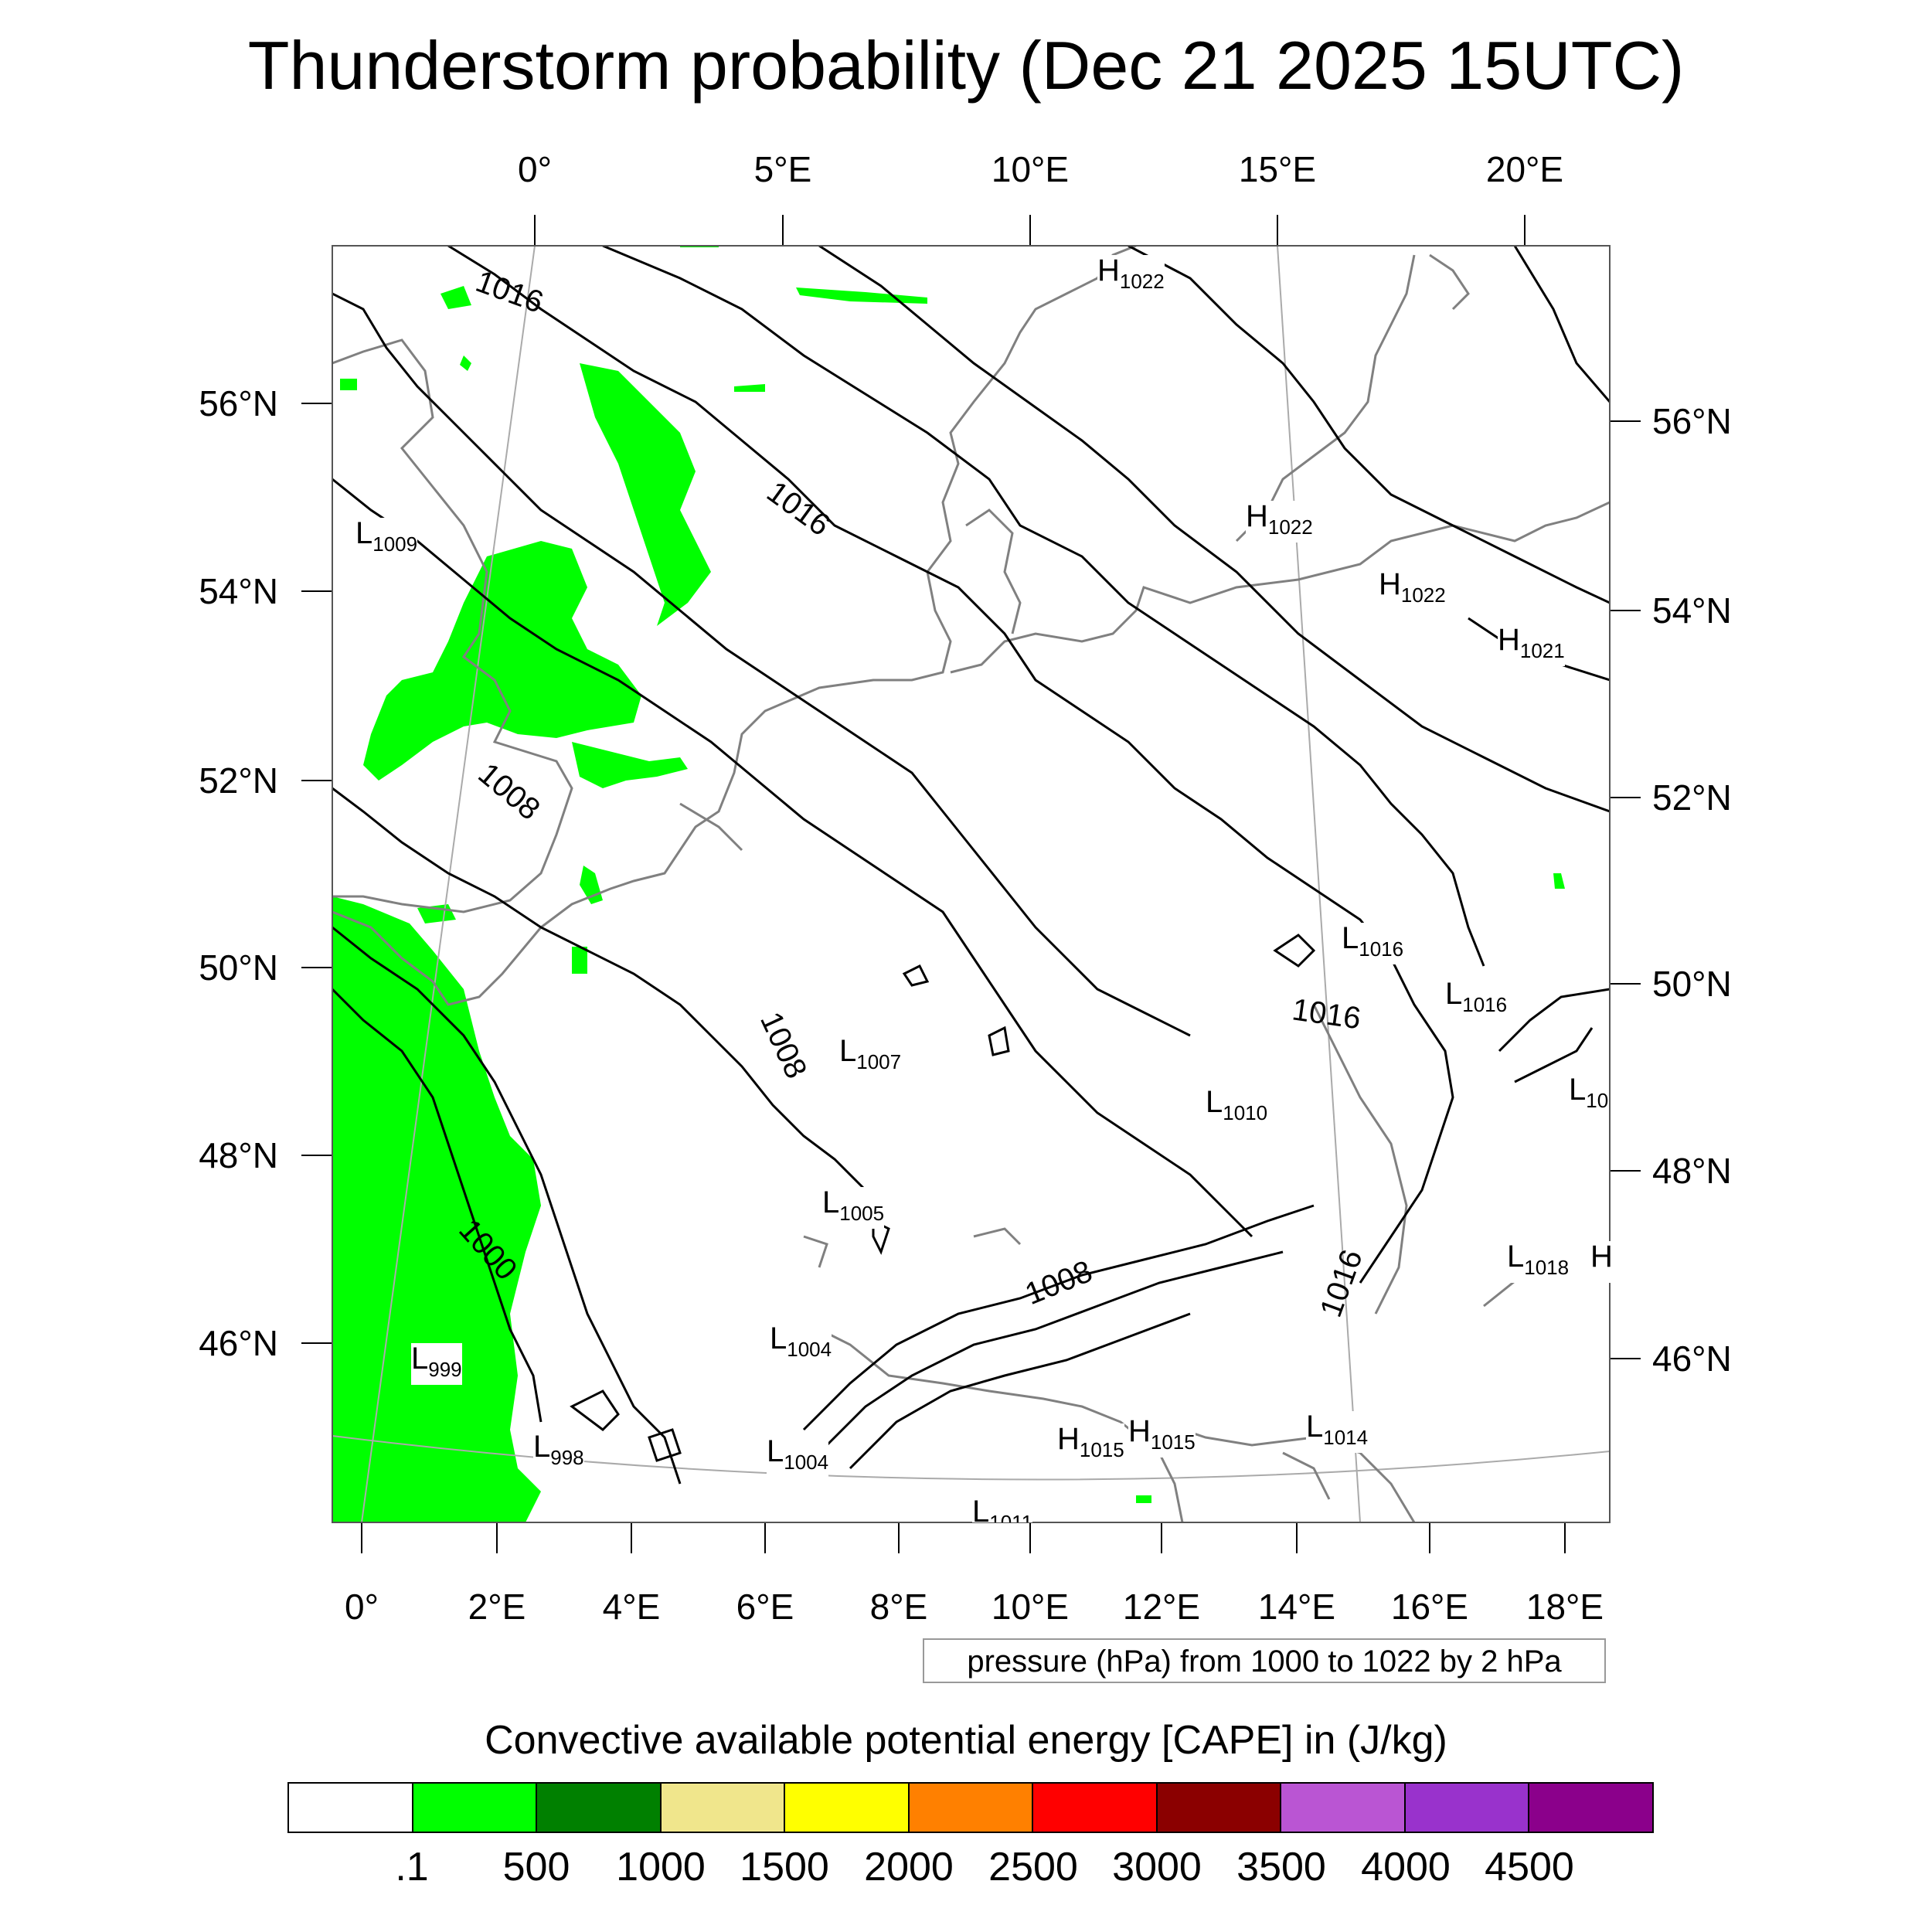 The width and height of the screenshot is (1932, 1932). What do you see at coordinates (1430, 1607) in the screenshot?
I see `bottom-lon-tick: 16°E` at bounding box center [1430, 1607].